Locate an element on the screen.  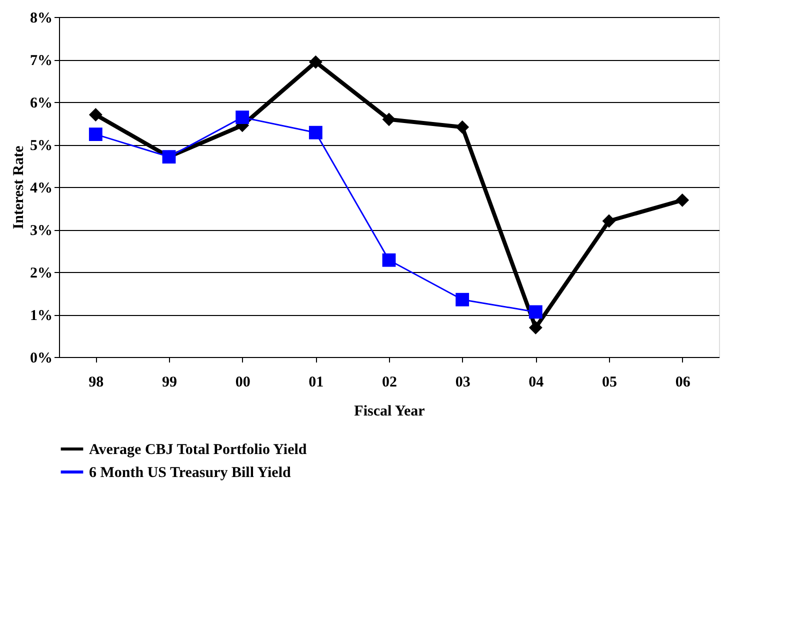
y-tick-label: 1% is located at coordinates (41, 316).